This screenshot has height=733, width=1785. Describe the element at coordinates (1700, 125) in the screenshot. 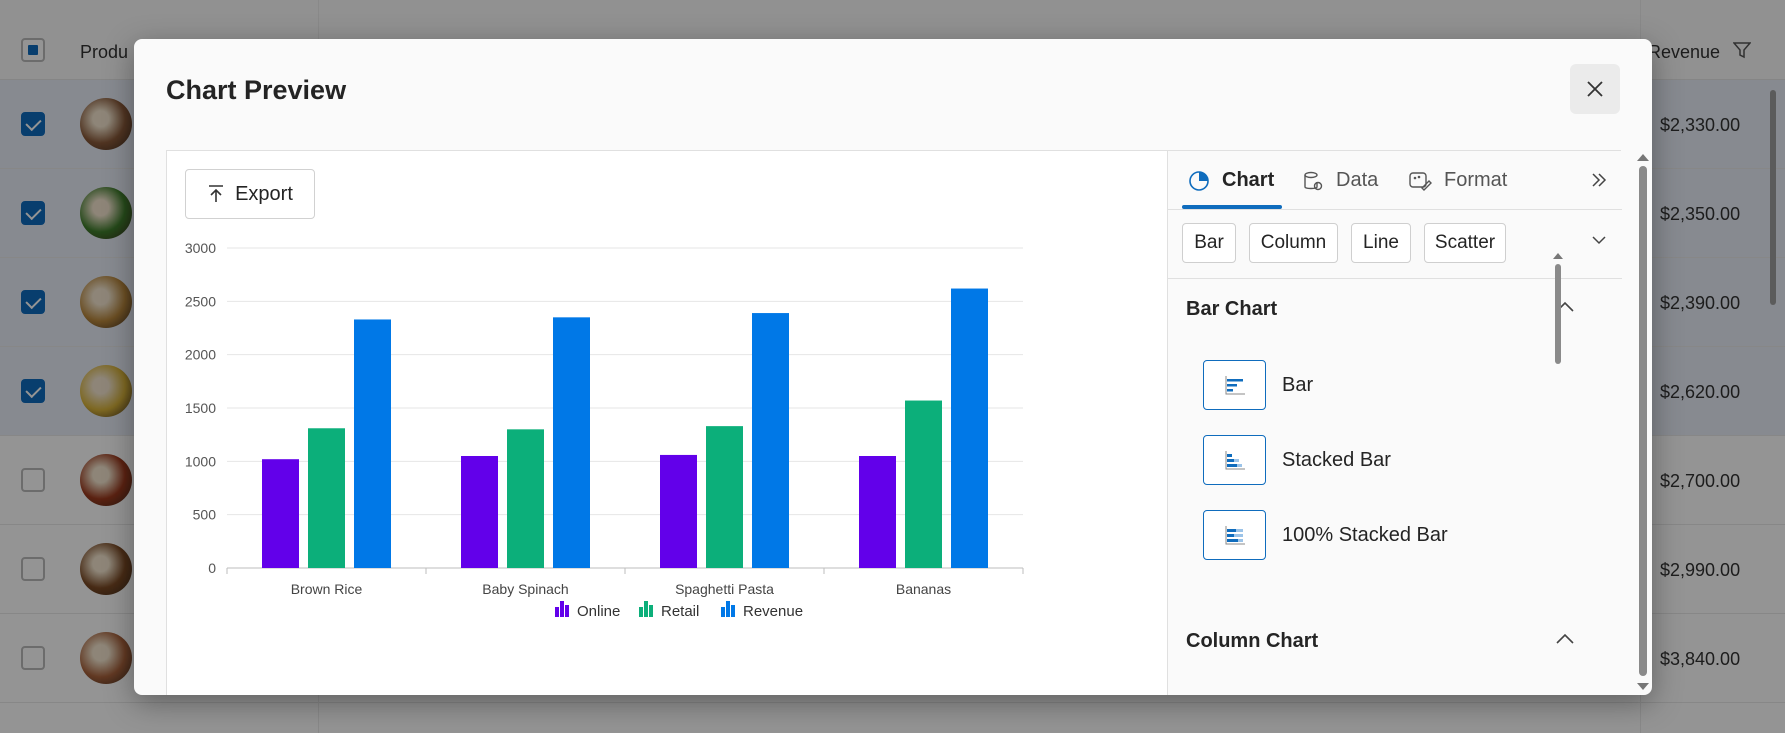

I see `revenue-cell: $2,330.00` at that location.